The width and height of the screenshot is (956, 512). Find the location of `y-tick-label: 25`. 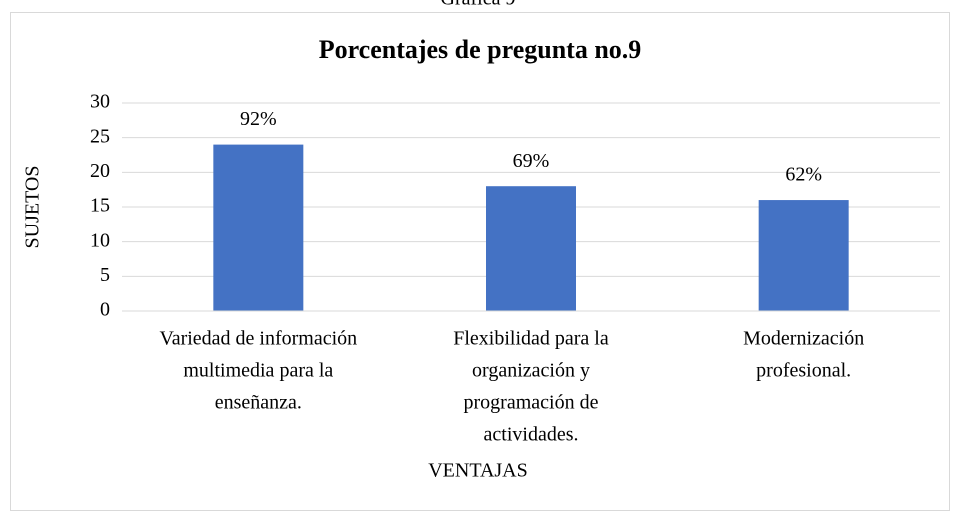

y-tick-label: 25 is located at coordinates (100, 136).